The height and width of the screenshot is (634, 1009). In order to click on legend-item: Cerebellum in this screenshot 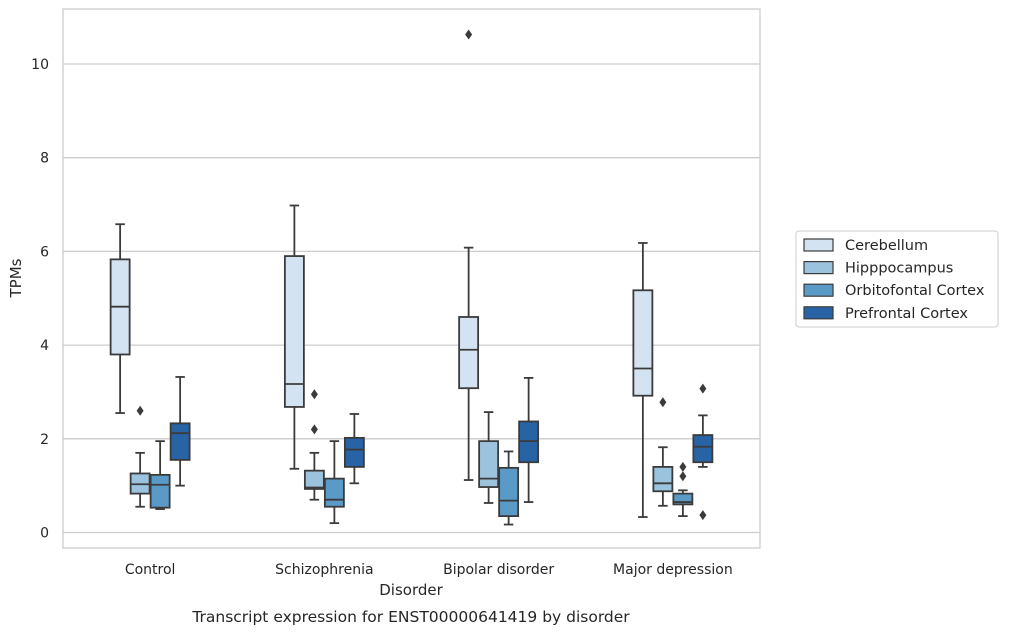, I will do `click(865, 246)`.